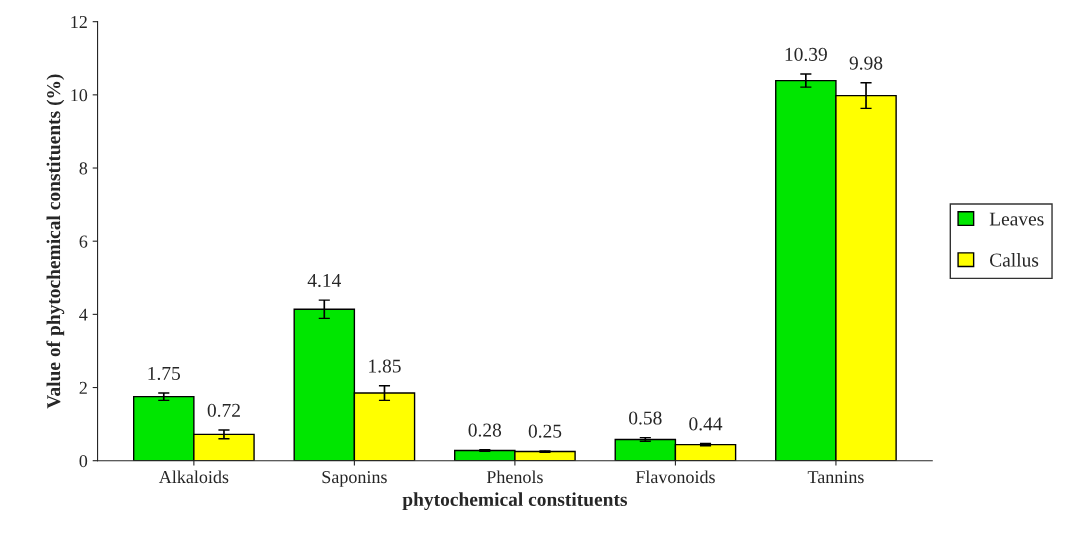 This screenshot has width=1084, height=542. Describe the element at coordinates (55, 241) in the screenshot. I see `y-axis-title: Value of phytochemical constituents (%)` at that location.